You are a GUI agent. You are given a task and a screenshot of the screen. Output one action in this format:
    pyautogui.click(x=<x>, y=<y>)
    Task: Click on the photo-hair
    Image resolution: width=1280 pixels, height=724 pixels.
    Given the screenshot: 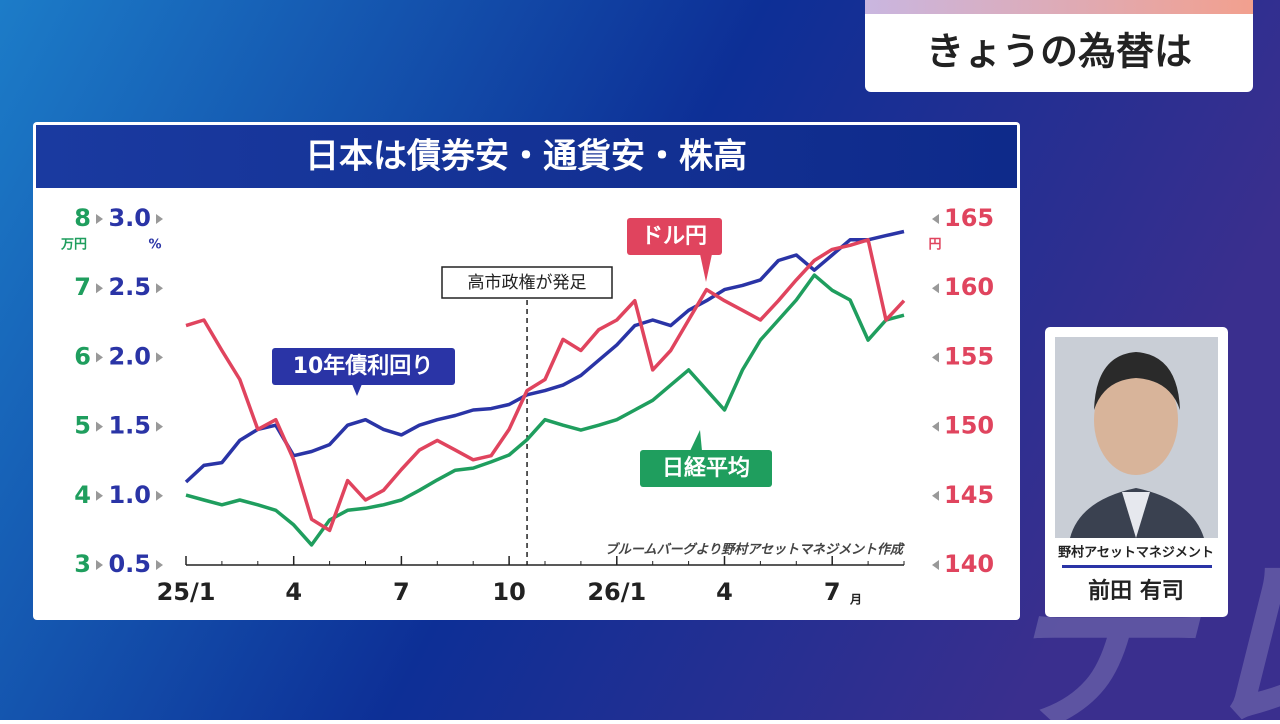 What is the action you would take?
    pyautogui.click(x=1137, y=381)
    